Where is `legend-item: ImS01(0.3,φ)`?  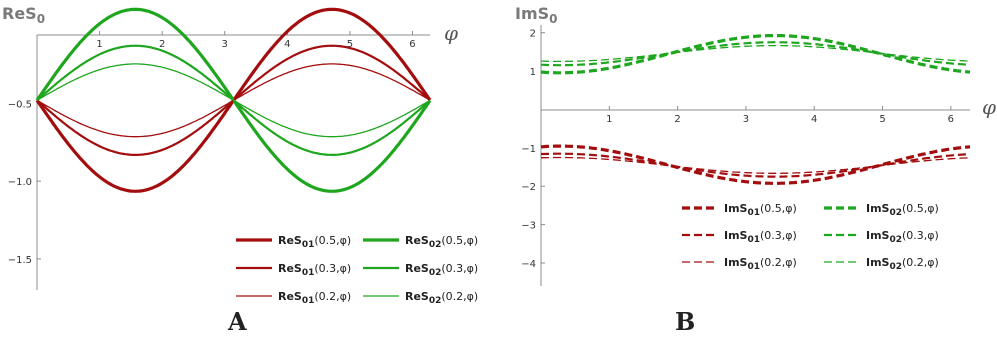 legend-item: ImS01(0.3,φ) is located at coordinates (739, 237).